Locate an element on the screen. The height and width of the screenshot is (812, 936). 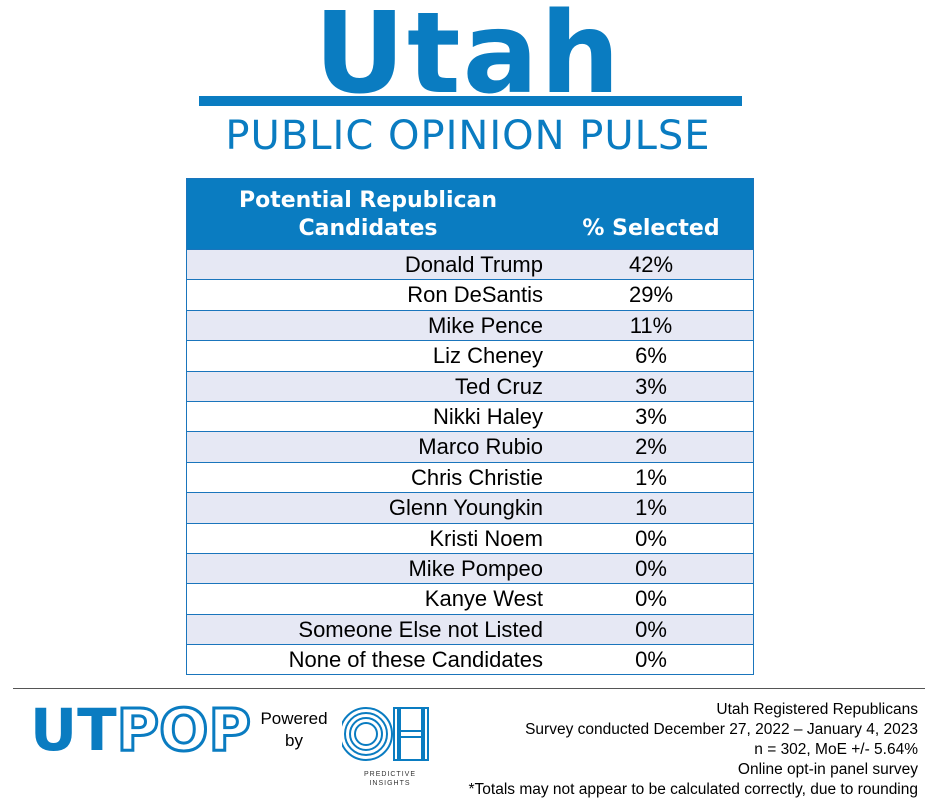
column-header-candidates: Potential Republican Candidates is located at coordinates (368, 214).